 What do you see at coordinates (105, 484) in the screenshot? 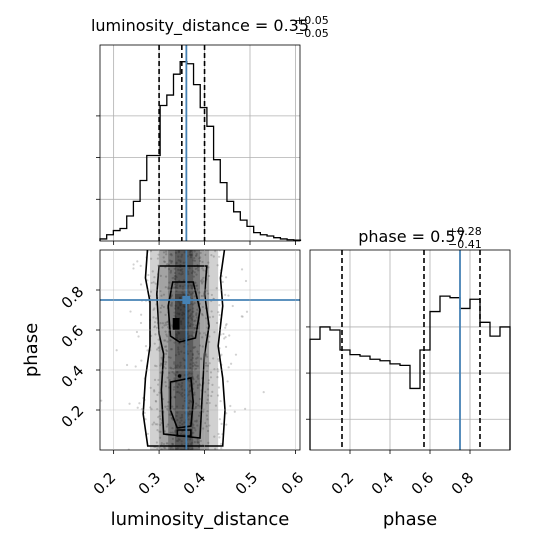
I see `x-tick-label: 0.2` at bounding box center [105, 484].